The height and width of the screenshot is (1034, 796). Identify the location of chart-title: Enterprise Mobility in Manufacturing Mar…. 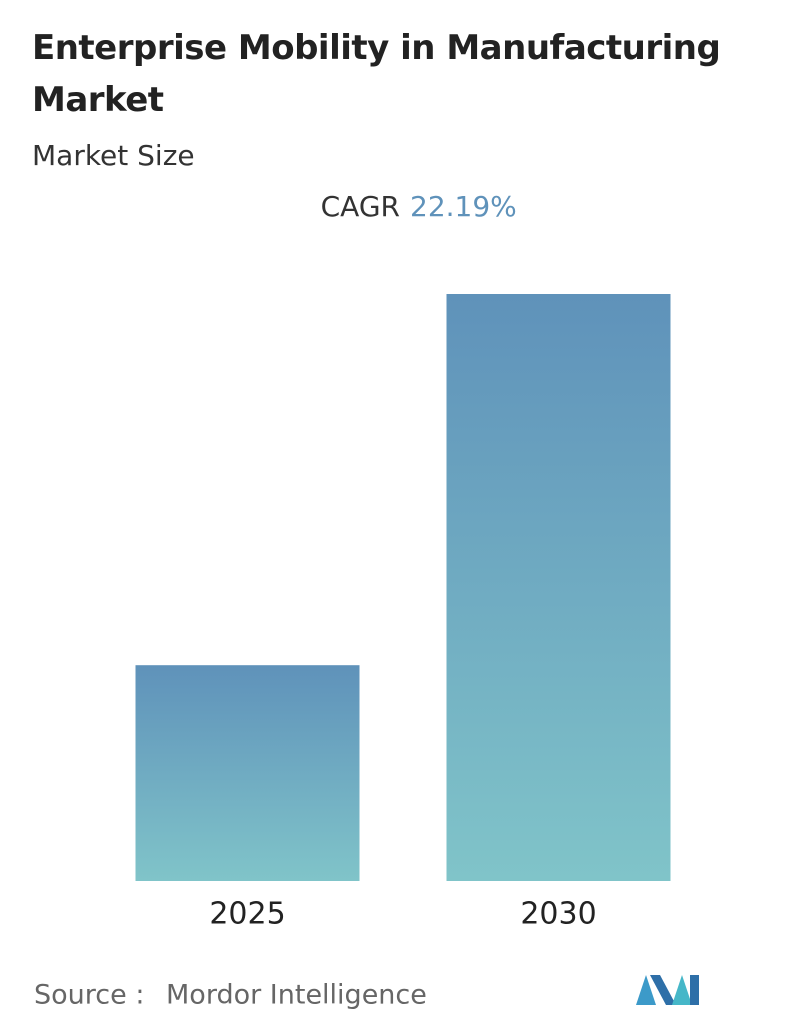
(376, 74).